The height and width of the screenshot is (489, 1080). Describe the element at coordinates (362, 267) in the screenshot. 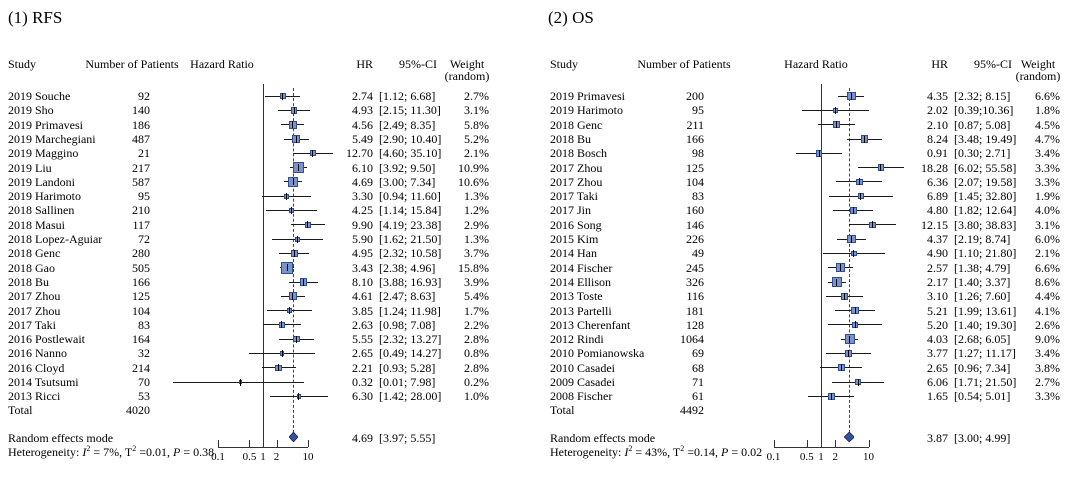

I see `hr-value: 3.43` at that location.